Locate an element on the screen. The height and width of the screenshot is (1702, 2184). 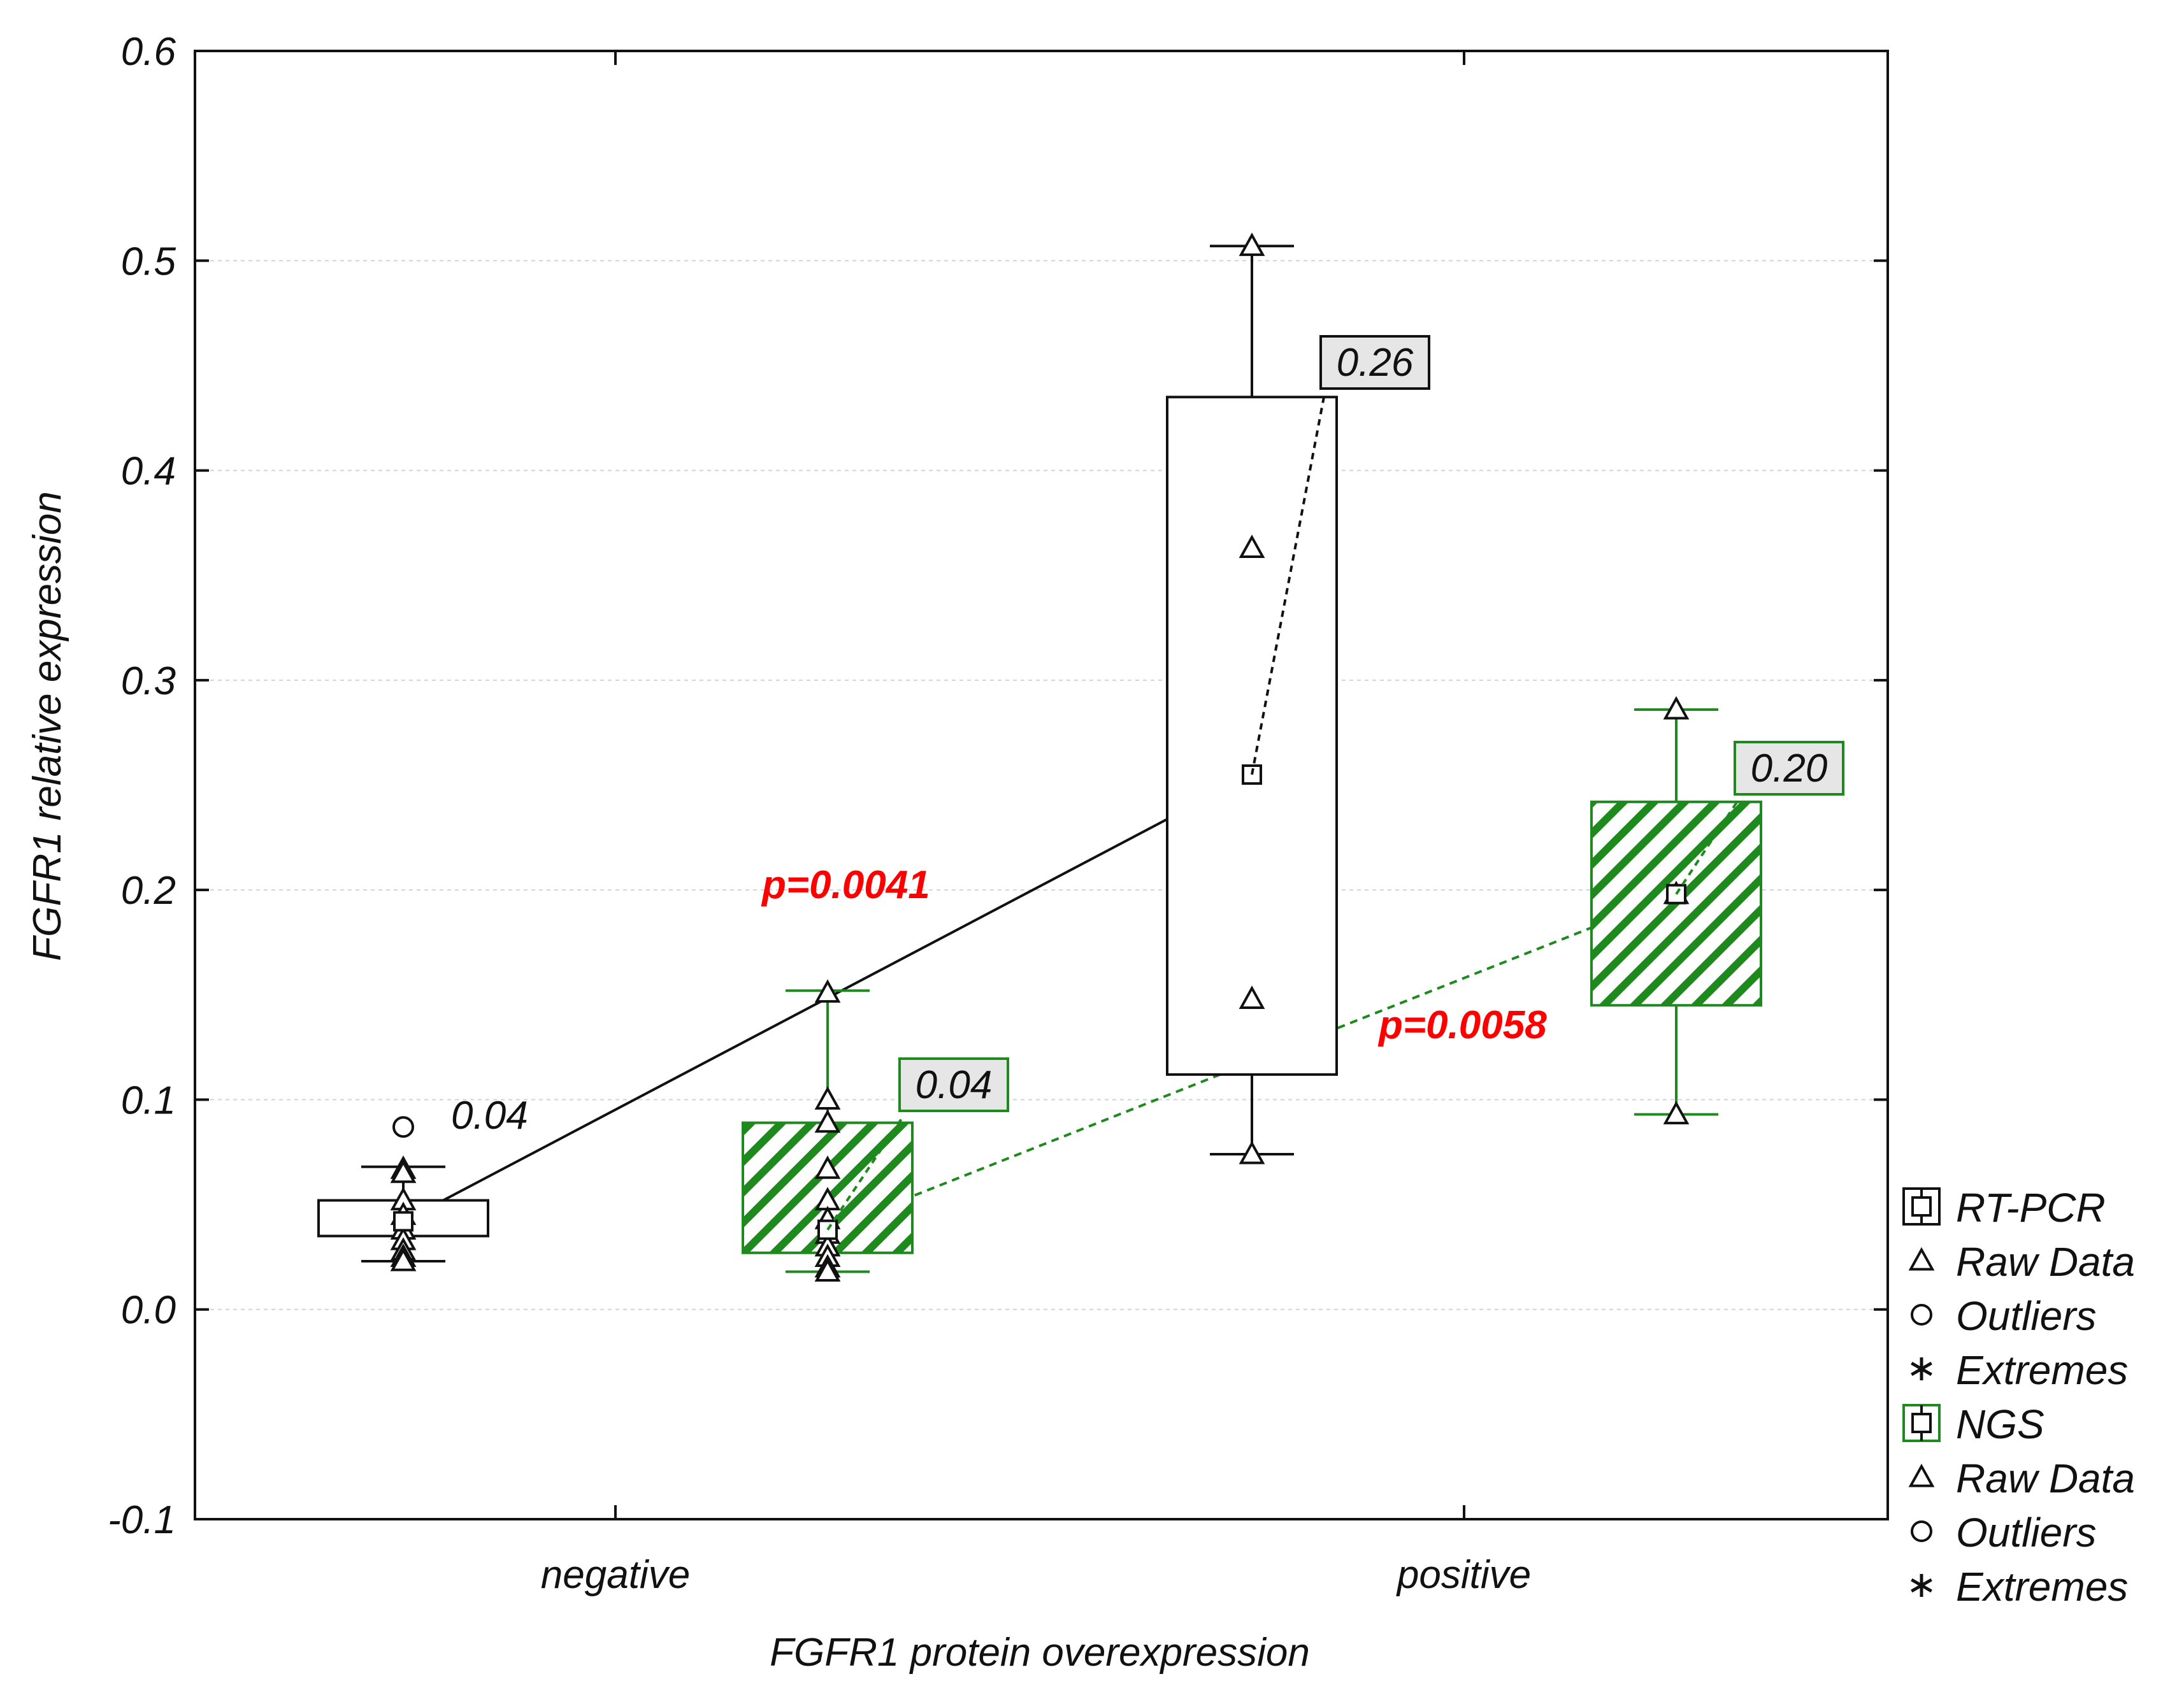
annotation-text: 0.20 is located at coordinates (1789, 769).